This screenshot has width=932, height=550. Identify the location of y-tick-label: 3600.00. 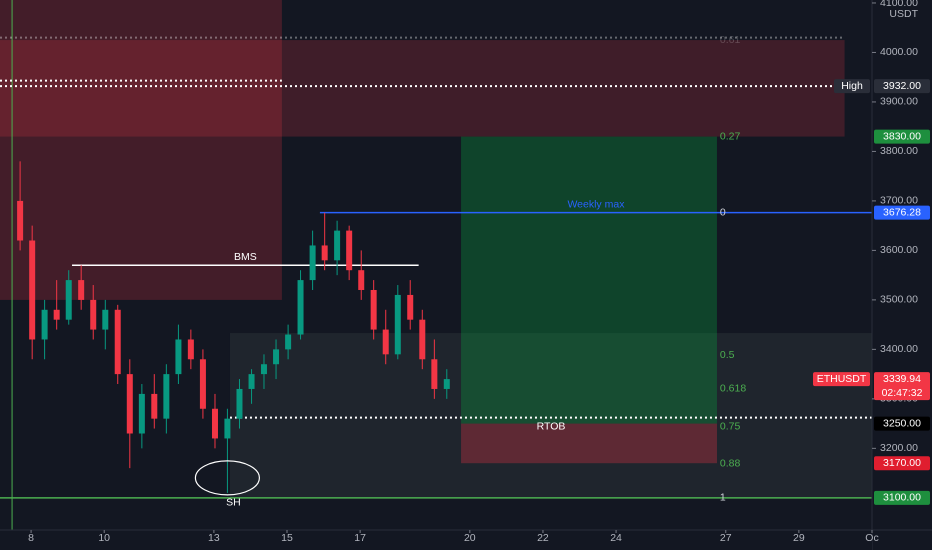
(899, 250).